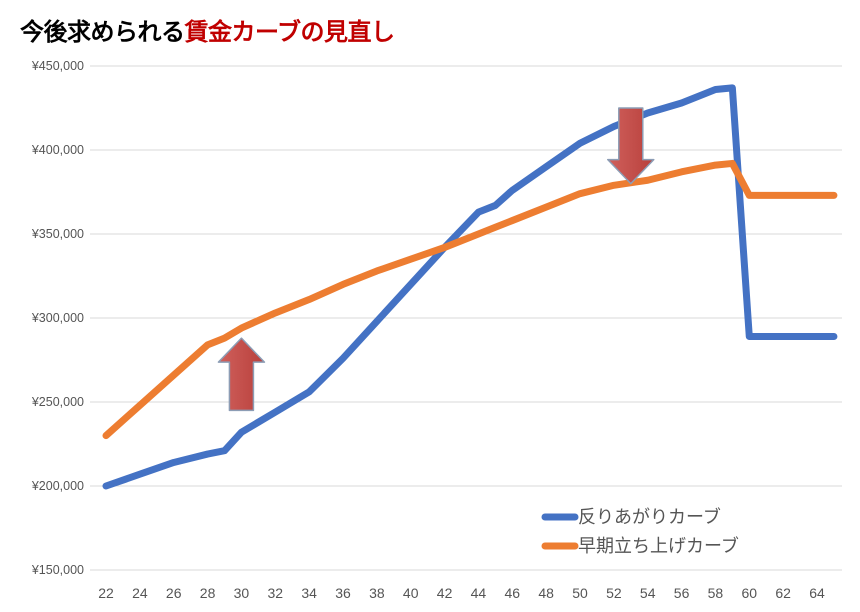 The height and width of the screenshot is (612, 860). Describe the element at coordinates (174, 593) in the screenshot. I see `x-tick-label: 26` at that location.